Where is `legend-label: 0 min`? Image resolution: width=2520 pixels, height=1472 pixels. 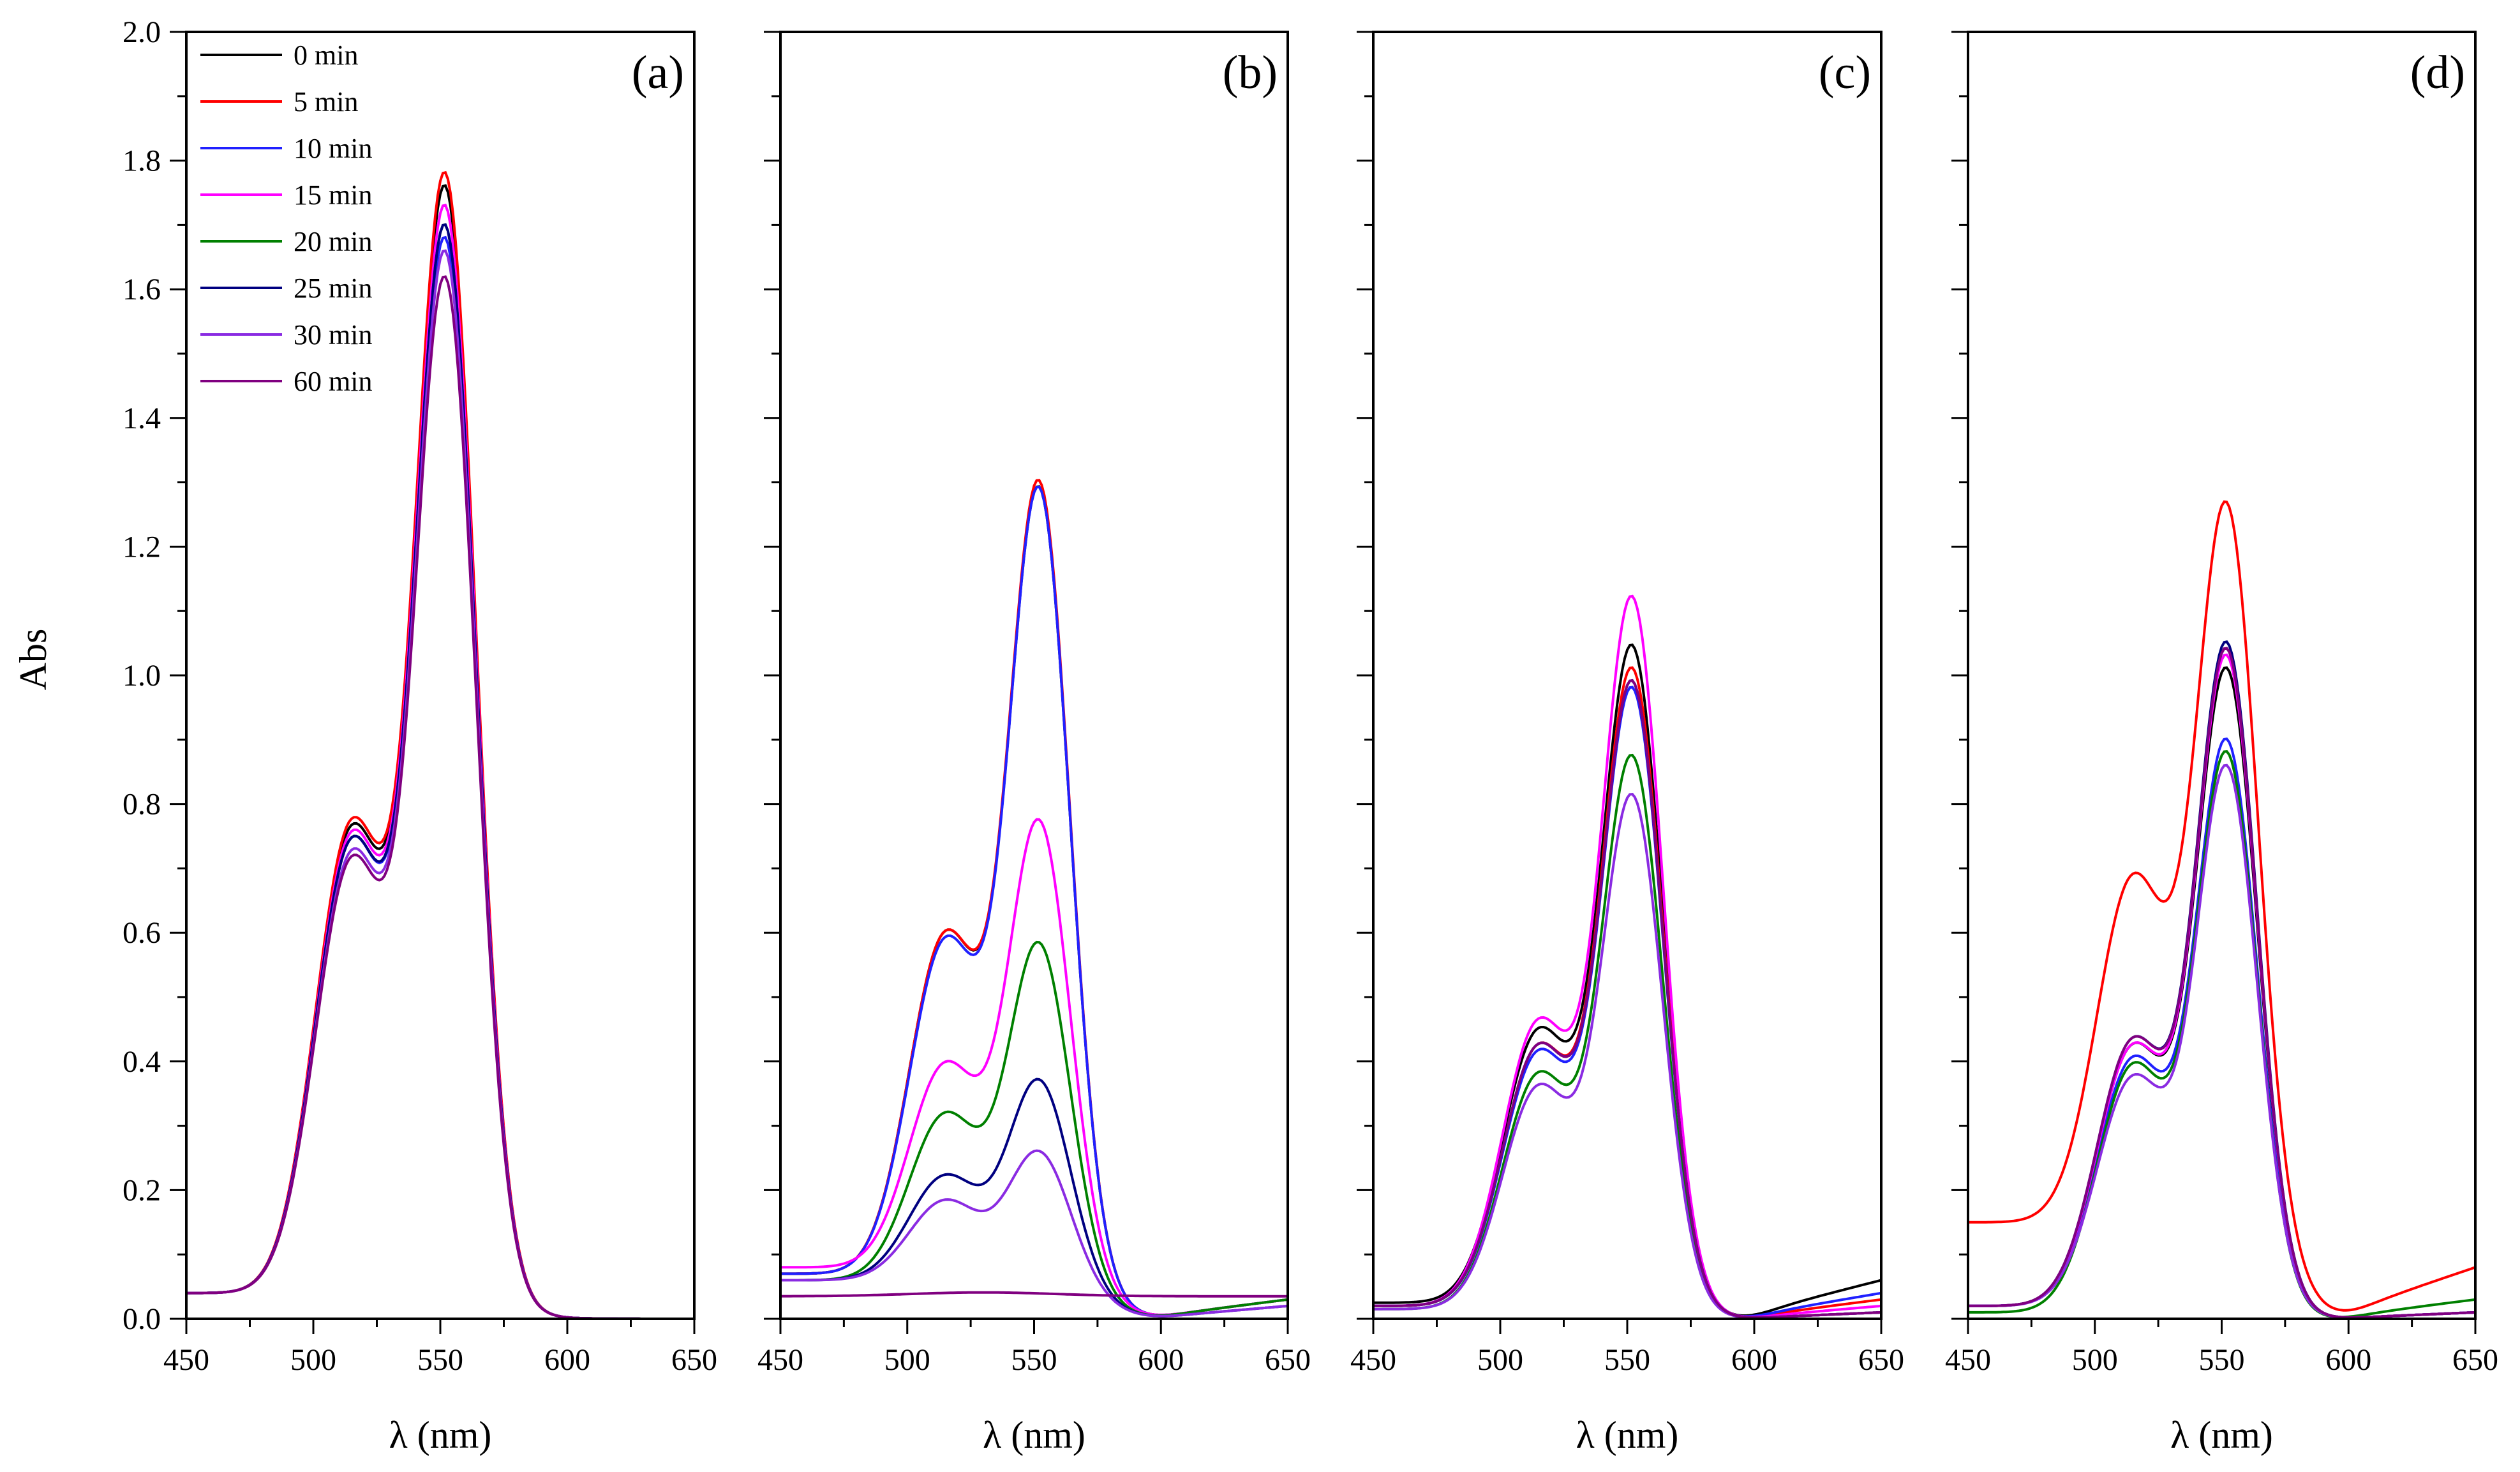 legend-label: 0 min is located at coordinates (326, 55).